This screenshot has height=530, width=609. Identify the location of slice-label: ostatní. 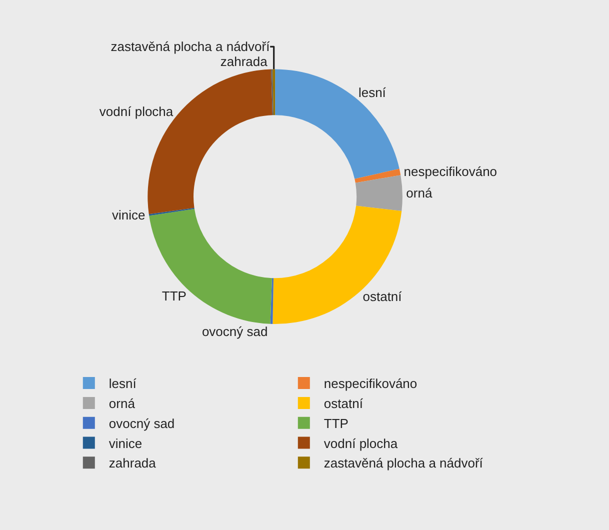
(382, 296).